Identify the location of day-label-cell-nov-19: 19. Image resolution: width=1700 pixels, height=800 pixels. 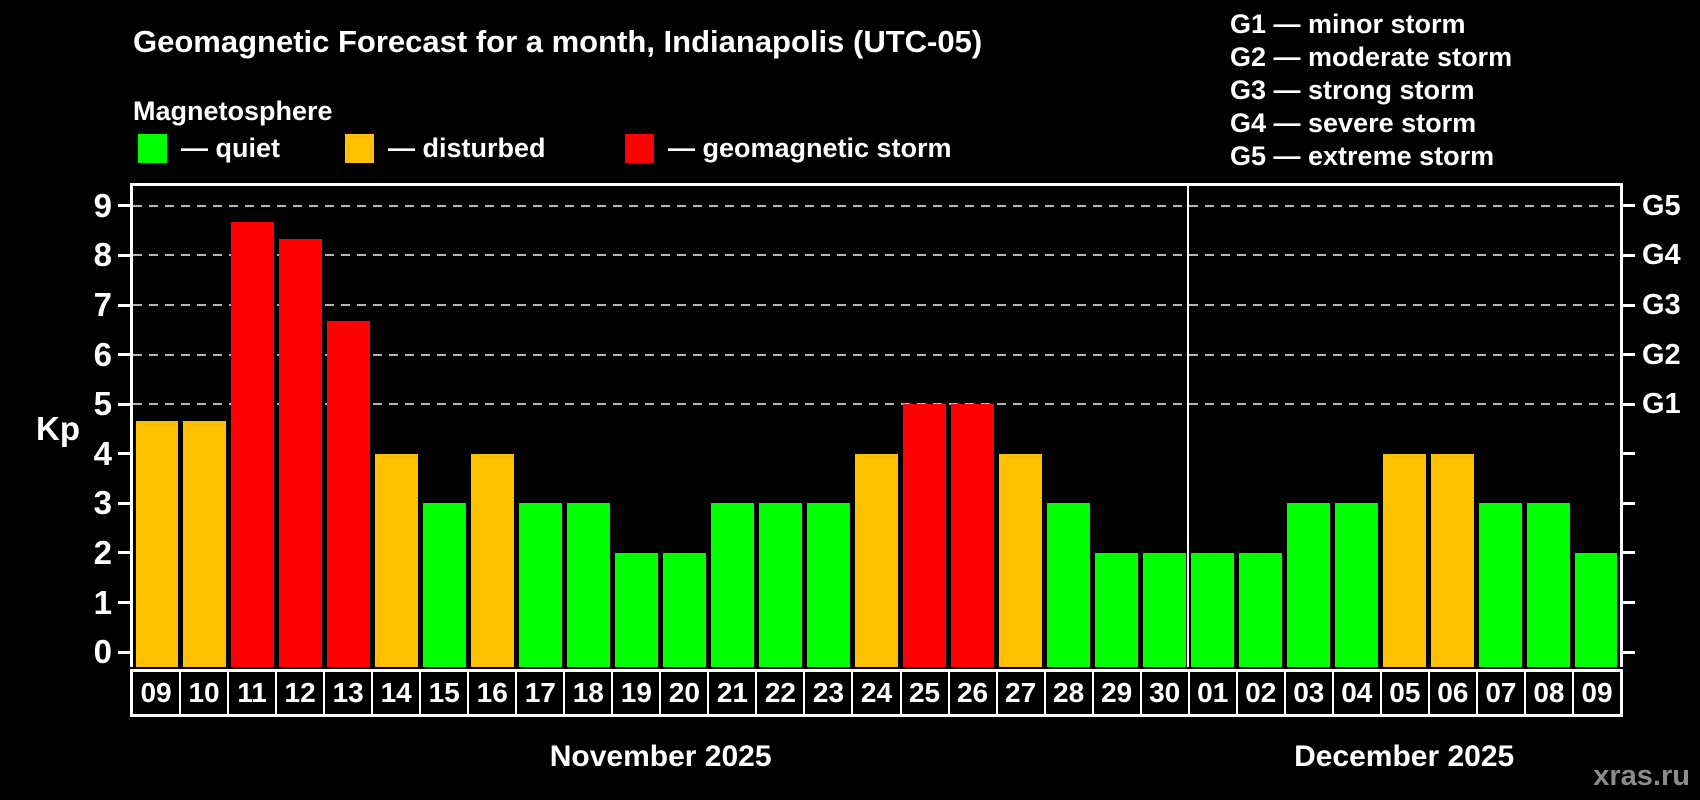
(636, 693).